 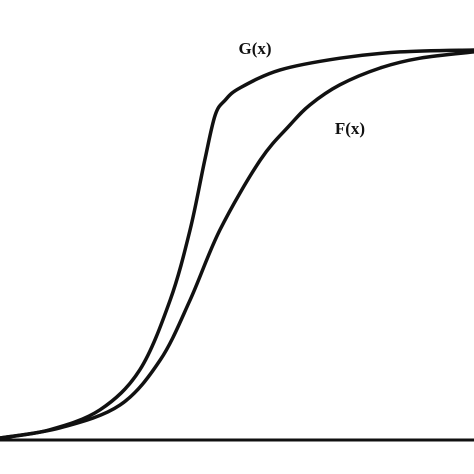 I want to click on curve-label: F(x), so click(x=350, y=128).